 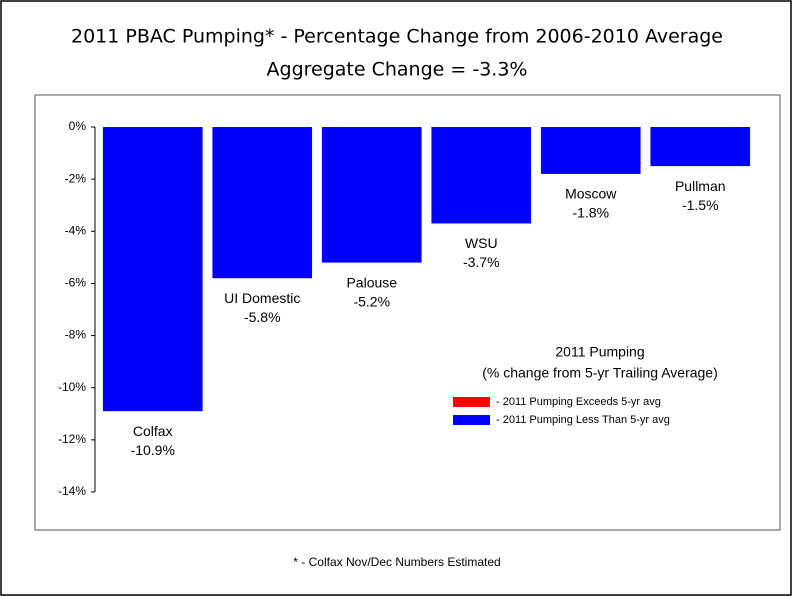 I want to click on category-label: WSU, so click(x=481, y=243).